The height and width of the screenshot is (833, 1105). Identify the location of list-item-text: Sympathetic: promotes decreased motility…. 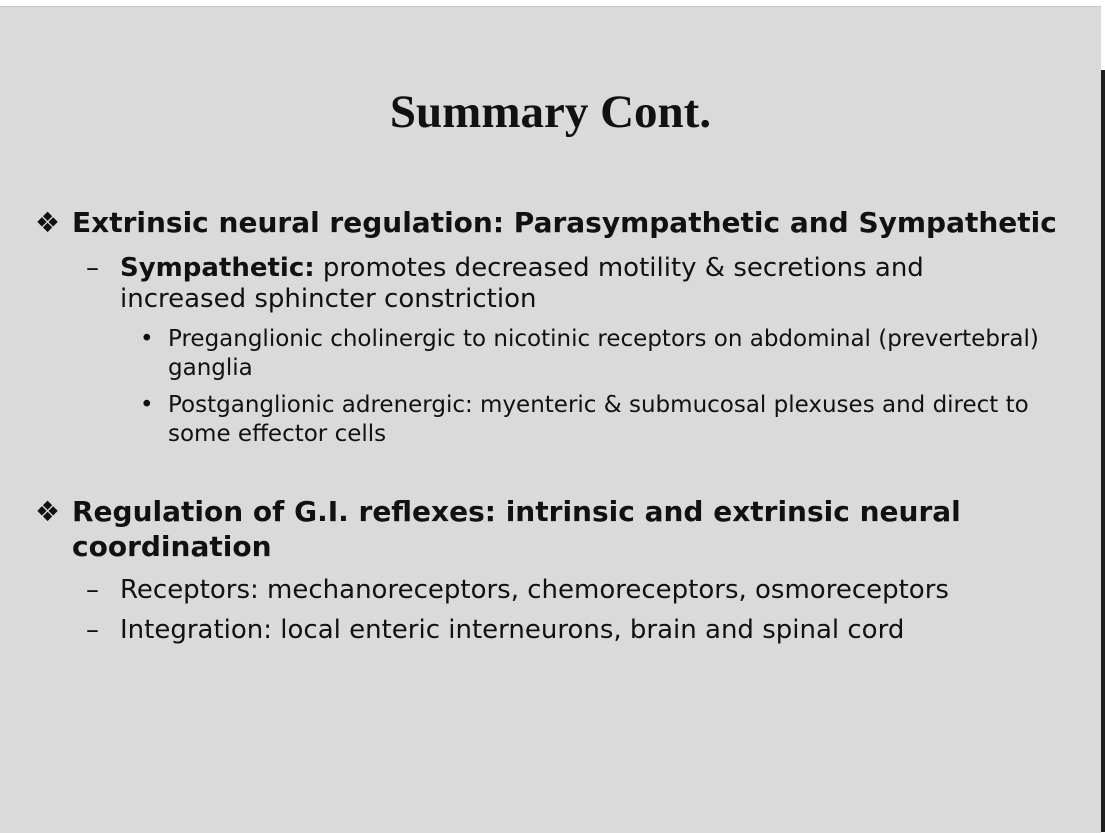
(583, 284).